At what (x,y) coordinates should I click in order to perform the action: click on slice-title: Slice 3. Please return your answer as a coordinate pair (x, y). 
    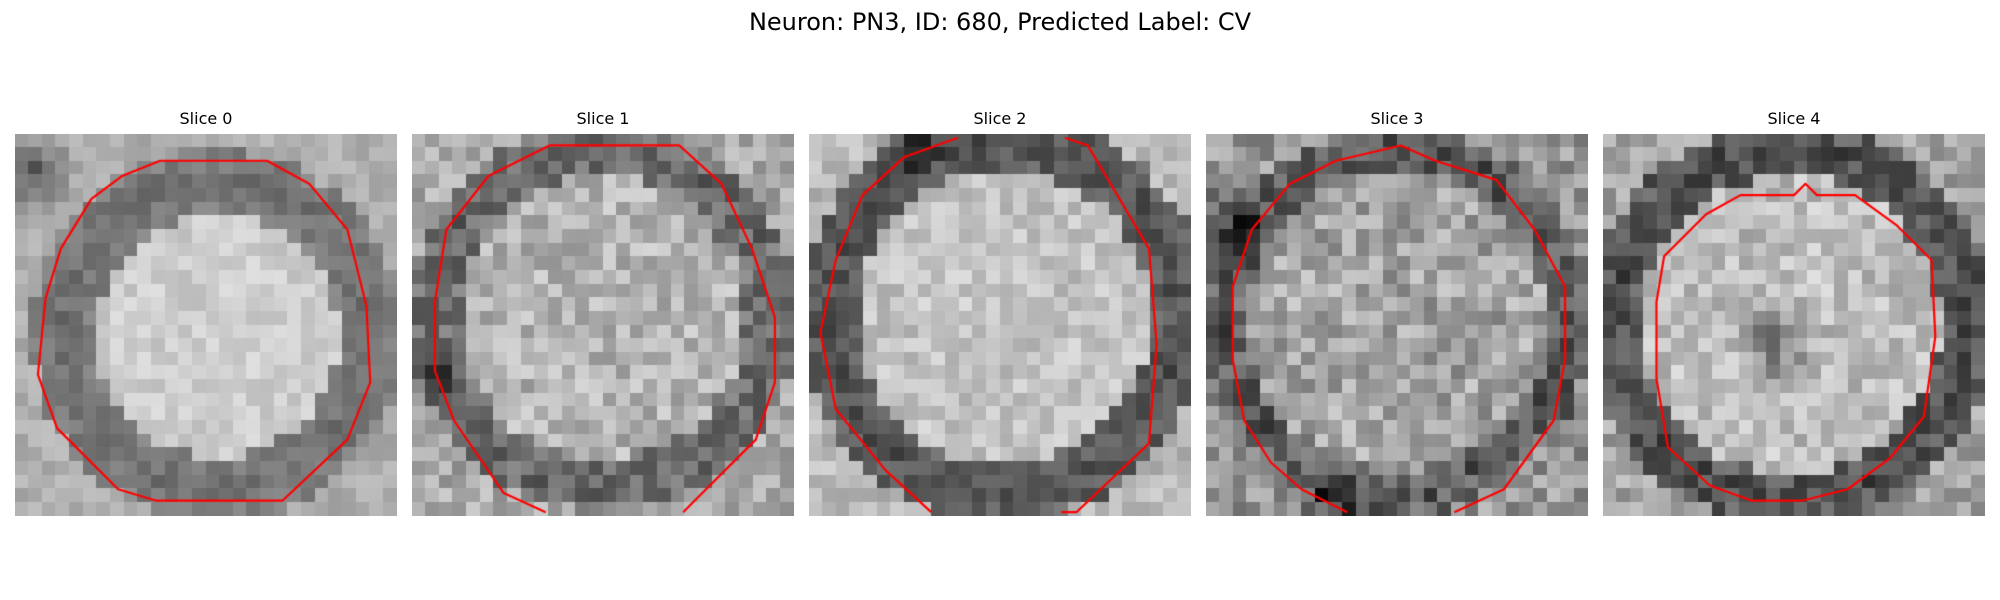
    Looking at the image, I should click on (1397, 118).